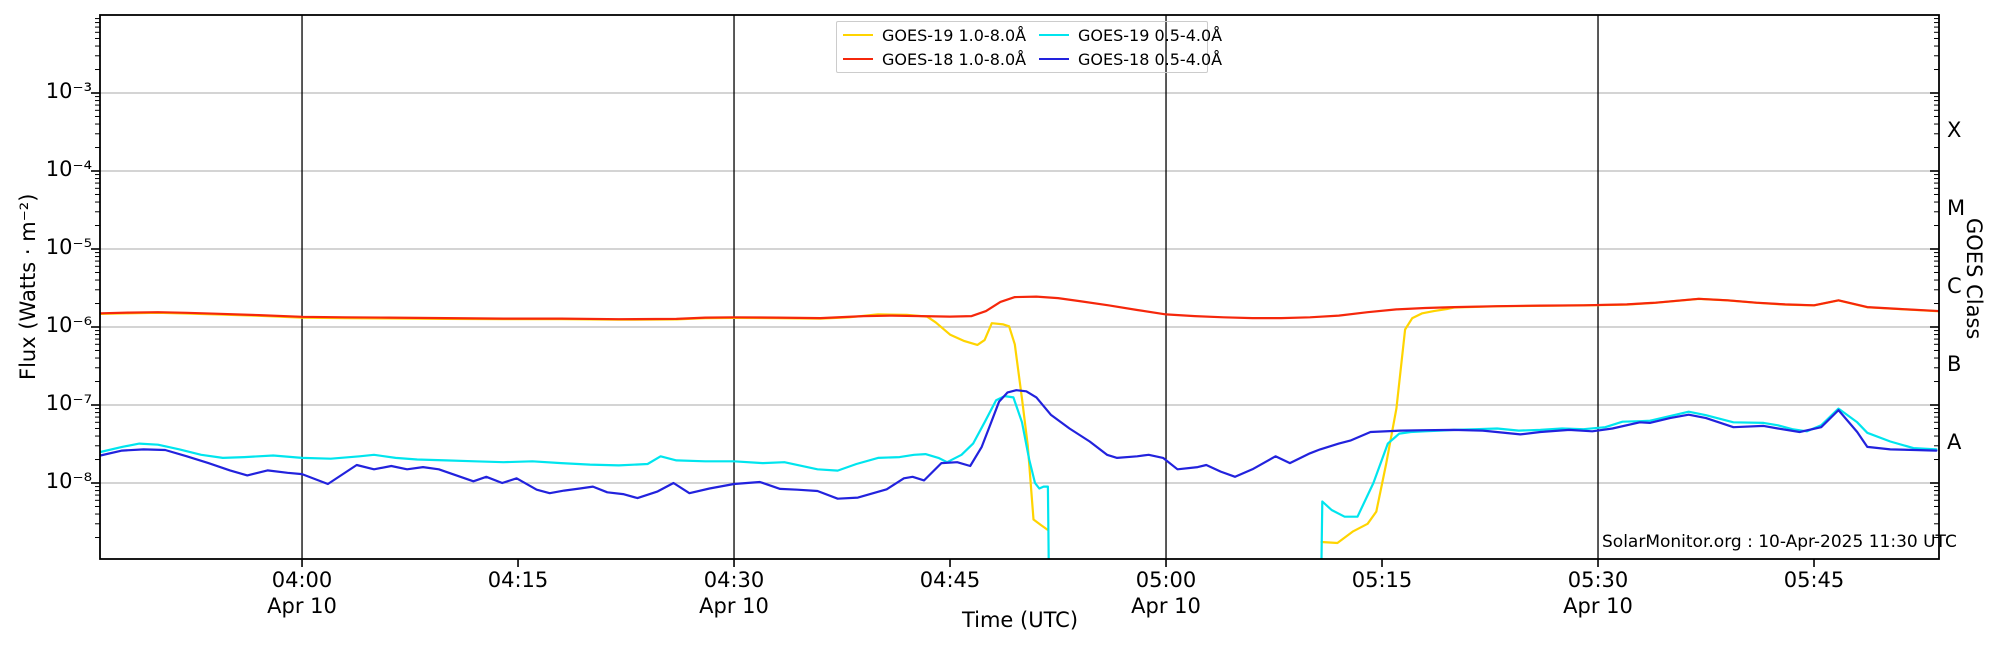 Image resolution: width=2000 pixels, height=650 pixels. I want to click on legend-label: GOES-19 1.0-8.0Å, so click(954, 35).